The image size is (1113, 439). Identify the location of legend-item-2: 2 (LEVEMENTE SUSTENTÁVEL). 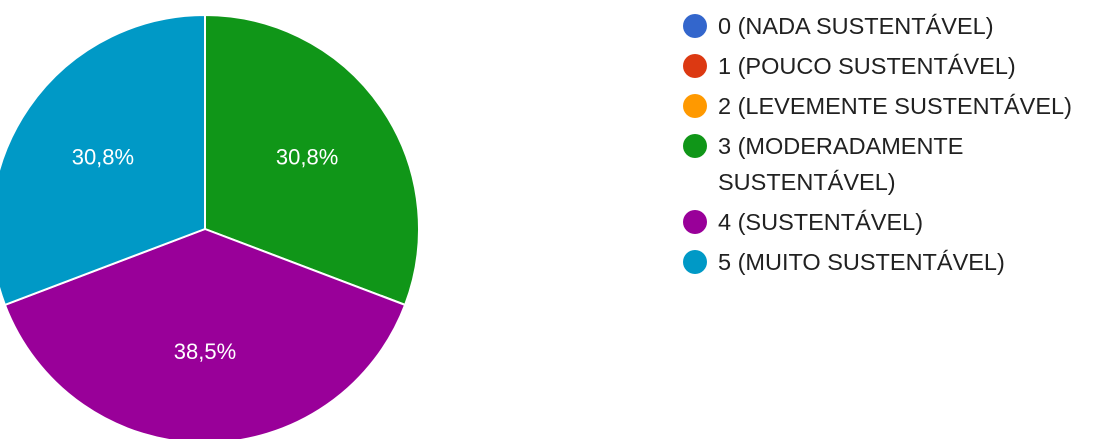
(895, 106).